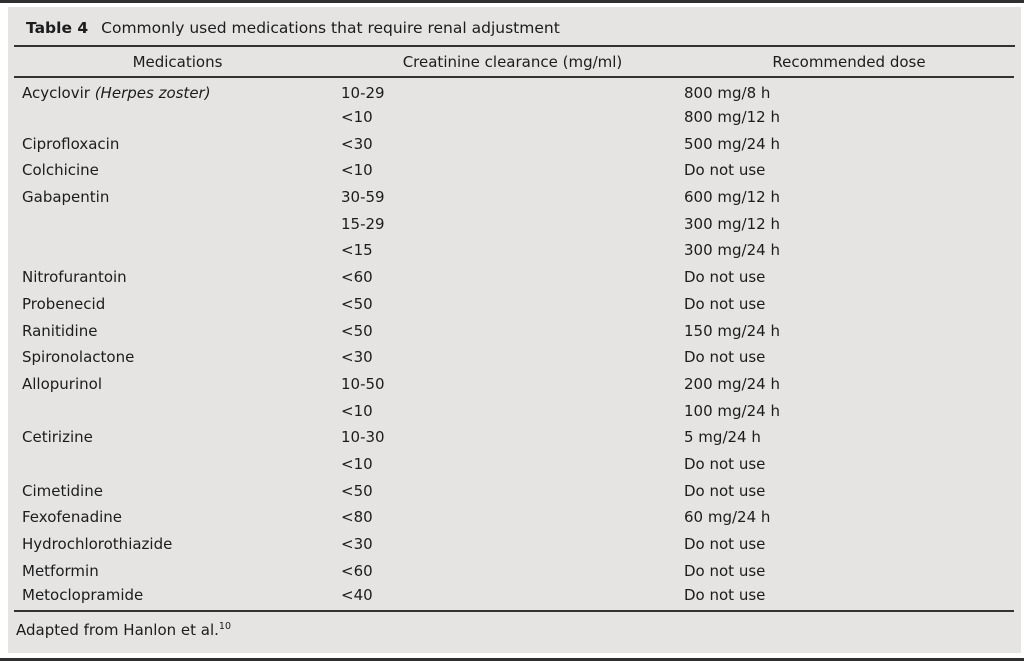 The height and width of the screenshot is (666, 1024). I want to click on dose-cell: 150 mg/24 h, so click(732, 330).